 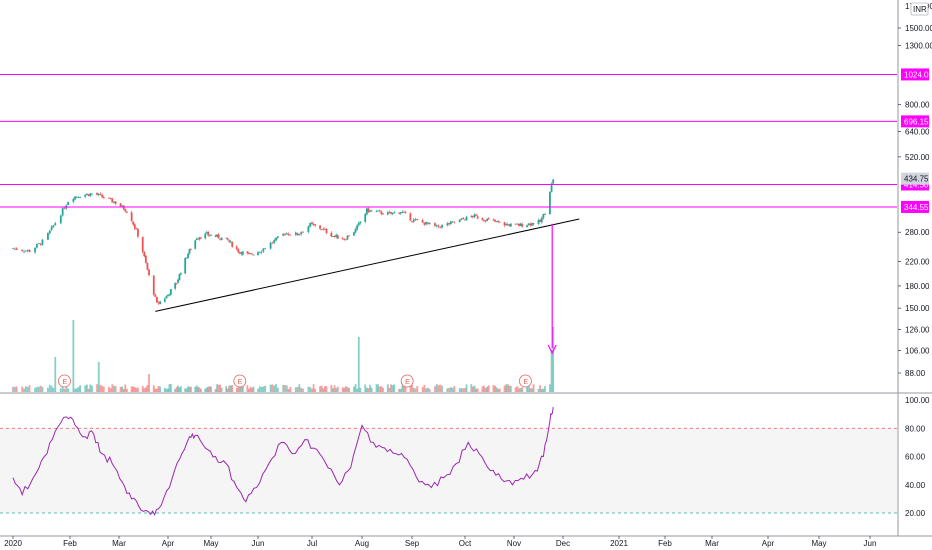 What do you see at coordinates (525, 382) in the screenshot?
I see `earnings-label: E` at bounding box center [525, 382].